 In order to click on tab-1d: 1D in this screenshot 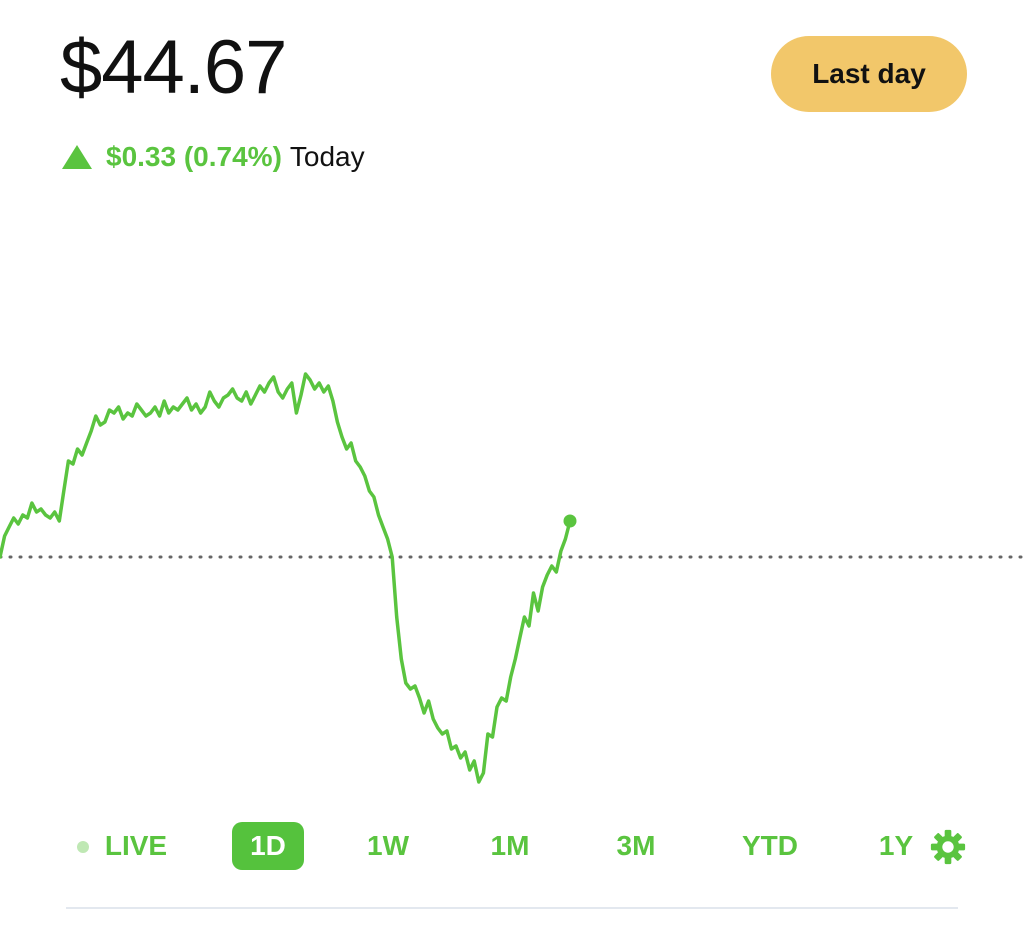, I will do `click(268, 846)`.